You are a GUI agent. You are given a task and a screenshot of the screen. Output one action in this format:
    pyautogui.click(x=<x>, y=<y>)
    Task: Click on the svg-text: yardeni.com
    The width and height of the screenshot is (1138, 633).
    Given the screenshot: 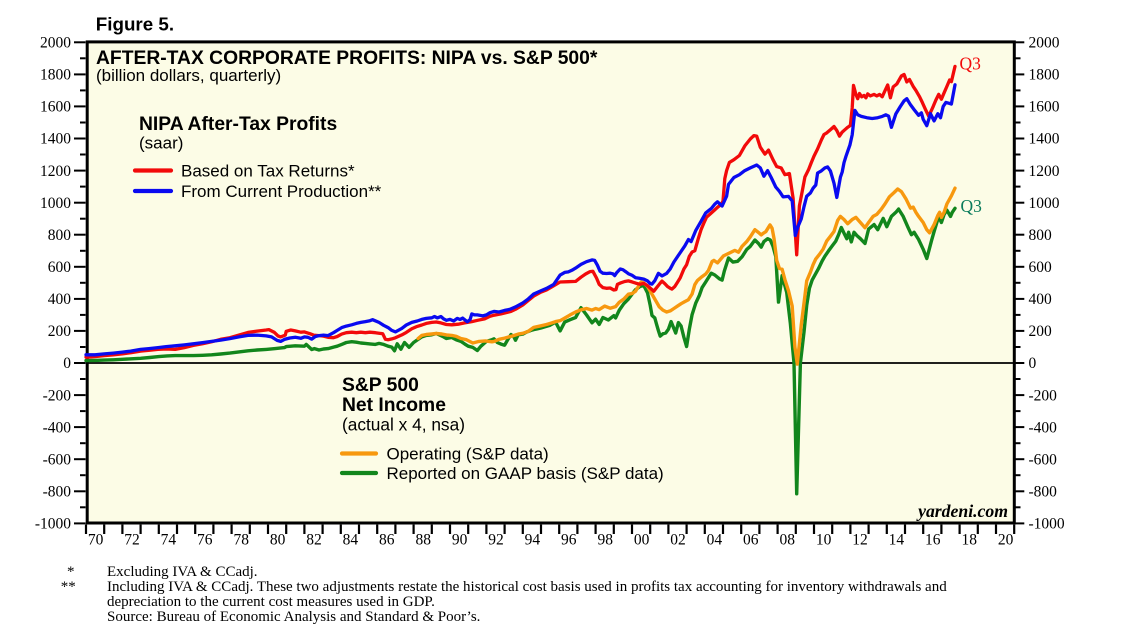 What is the action you would take?
    pyautogui.click(x=962, y=511)
    